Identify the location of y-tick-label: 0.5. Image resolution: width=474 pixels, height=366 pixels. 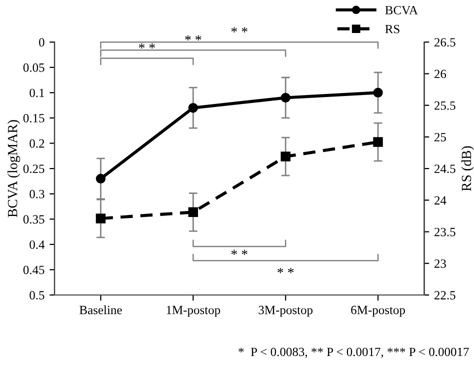
(37, 295).